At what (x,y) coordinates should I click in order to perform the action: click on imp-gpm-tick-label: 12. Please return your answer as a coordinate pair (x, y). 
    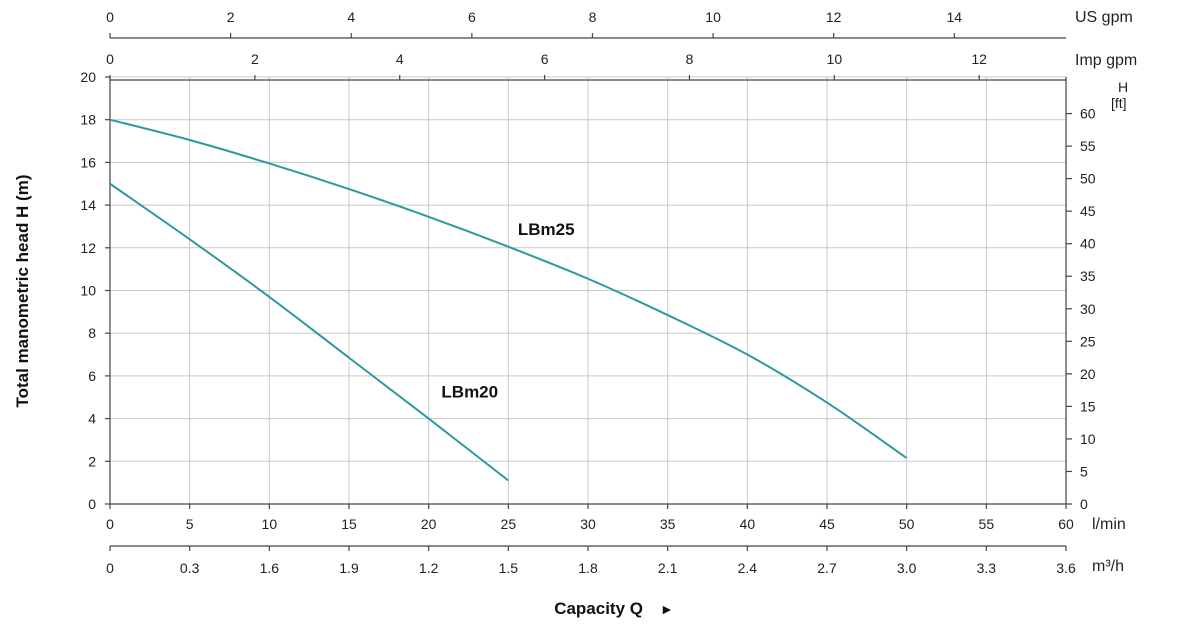
    Looking at the image, I should click on (979, 59).